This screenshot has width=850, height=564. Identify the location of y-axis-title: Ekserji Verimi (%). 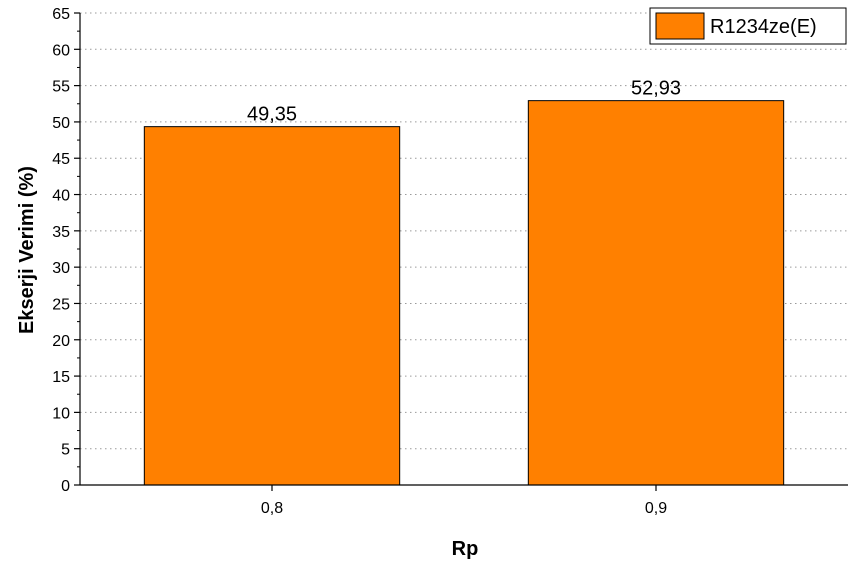
(27, 250).